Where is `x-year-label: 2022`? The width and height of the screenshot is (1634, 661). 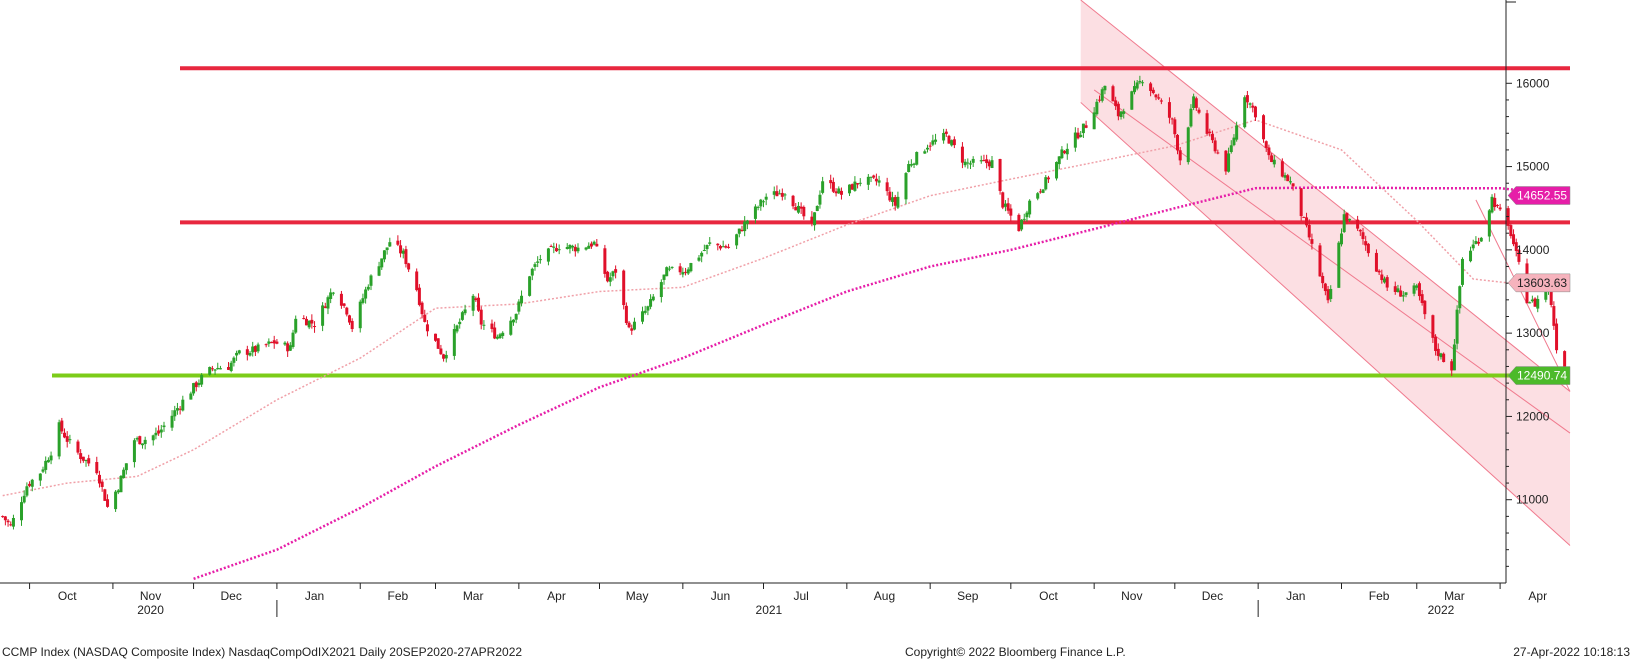
x-year-label: 2022 is located at coordinates (1441, 610).